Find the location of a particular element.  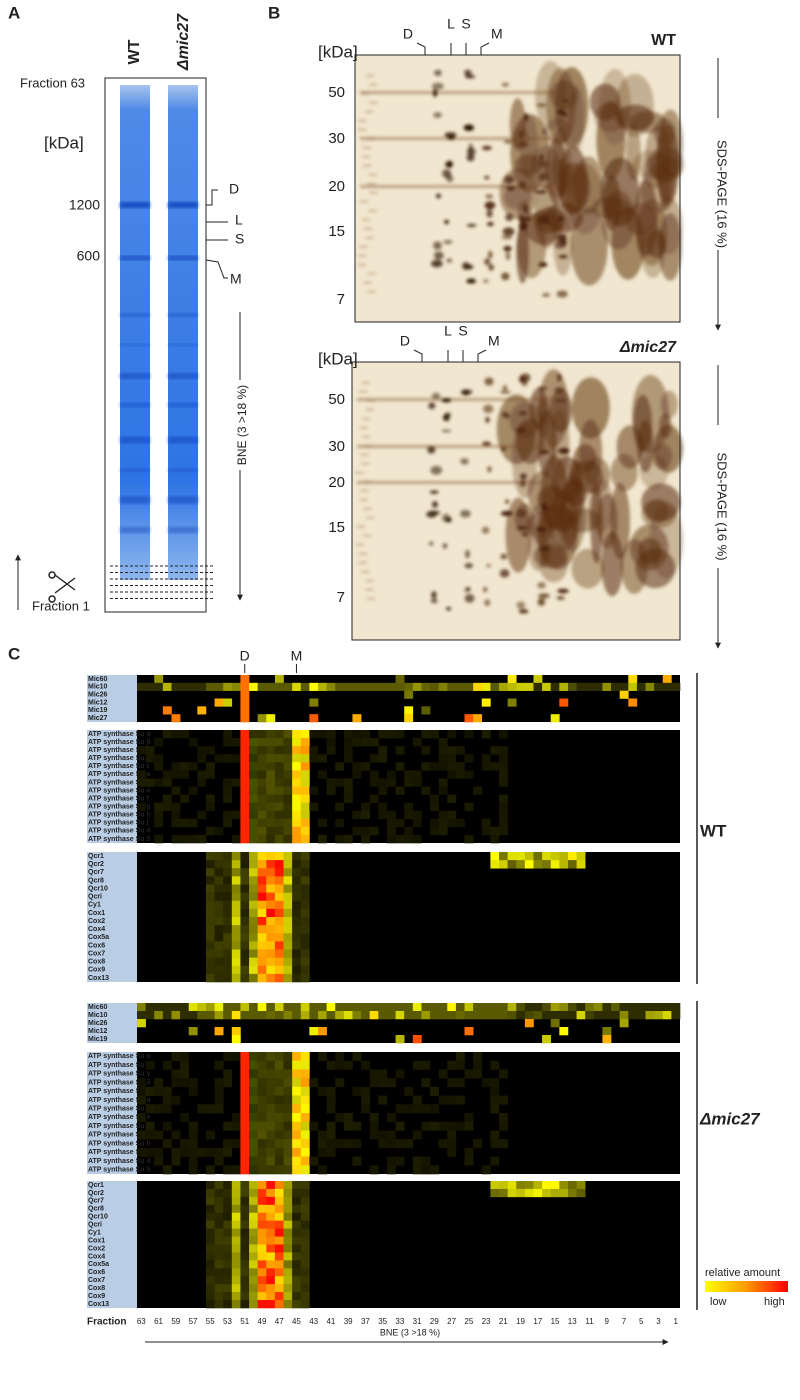

gel-band is located at coordinates (183, 440).